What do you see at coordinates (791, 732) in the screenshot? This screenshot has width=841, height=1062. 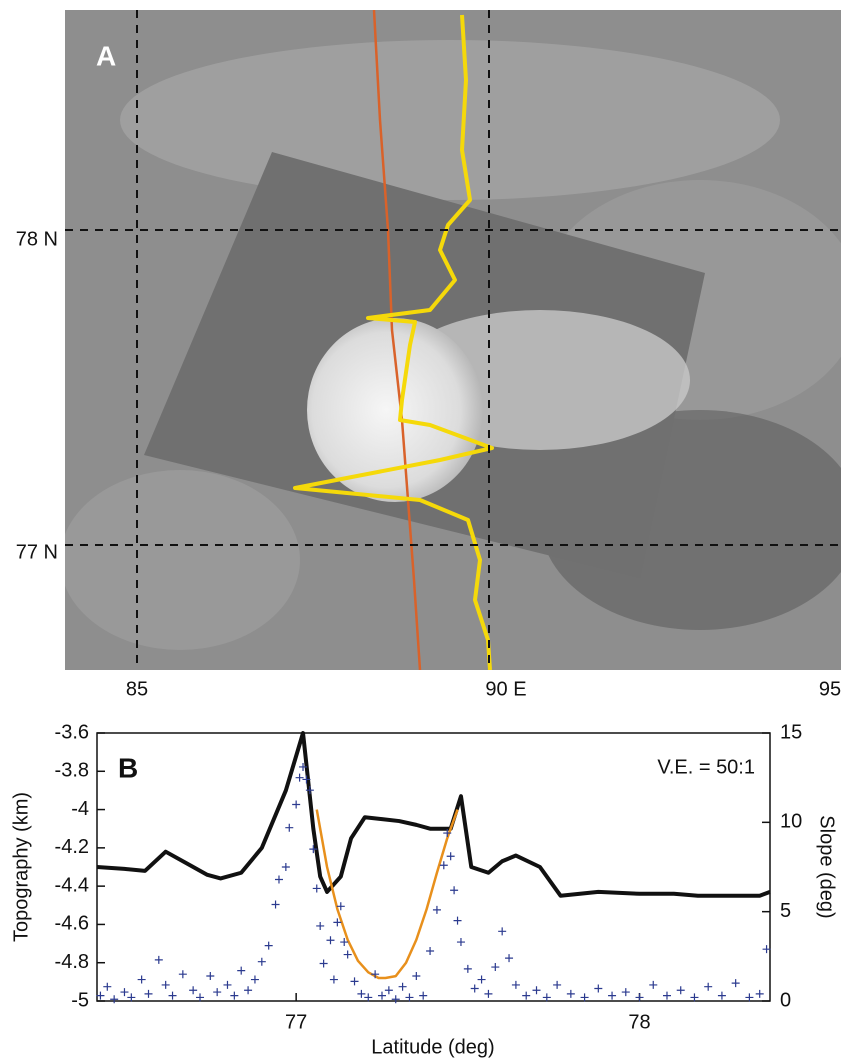 I see `y2-tick-label: 15` at bounding box center [791, 732].